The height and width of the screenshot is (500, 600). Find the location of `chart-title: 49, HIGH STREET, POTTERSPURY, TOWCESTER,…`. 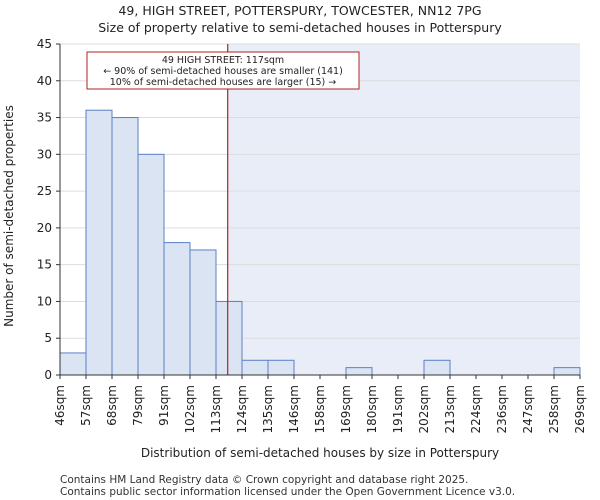

chart-title: 49, HIGH STREET, POTTERSPURY, TOWCESTER,… is located at coordinates (300, 10).